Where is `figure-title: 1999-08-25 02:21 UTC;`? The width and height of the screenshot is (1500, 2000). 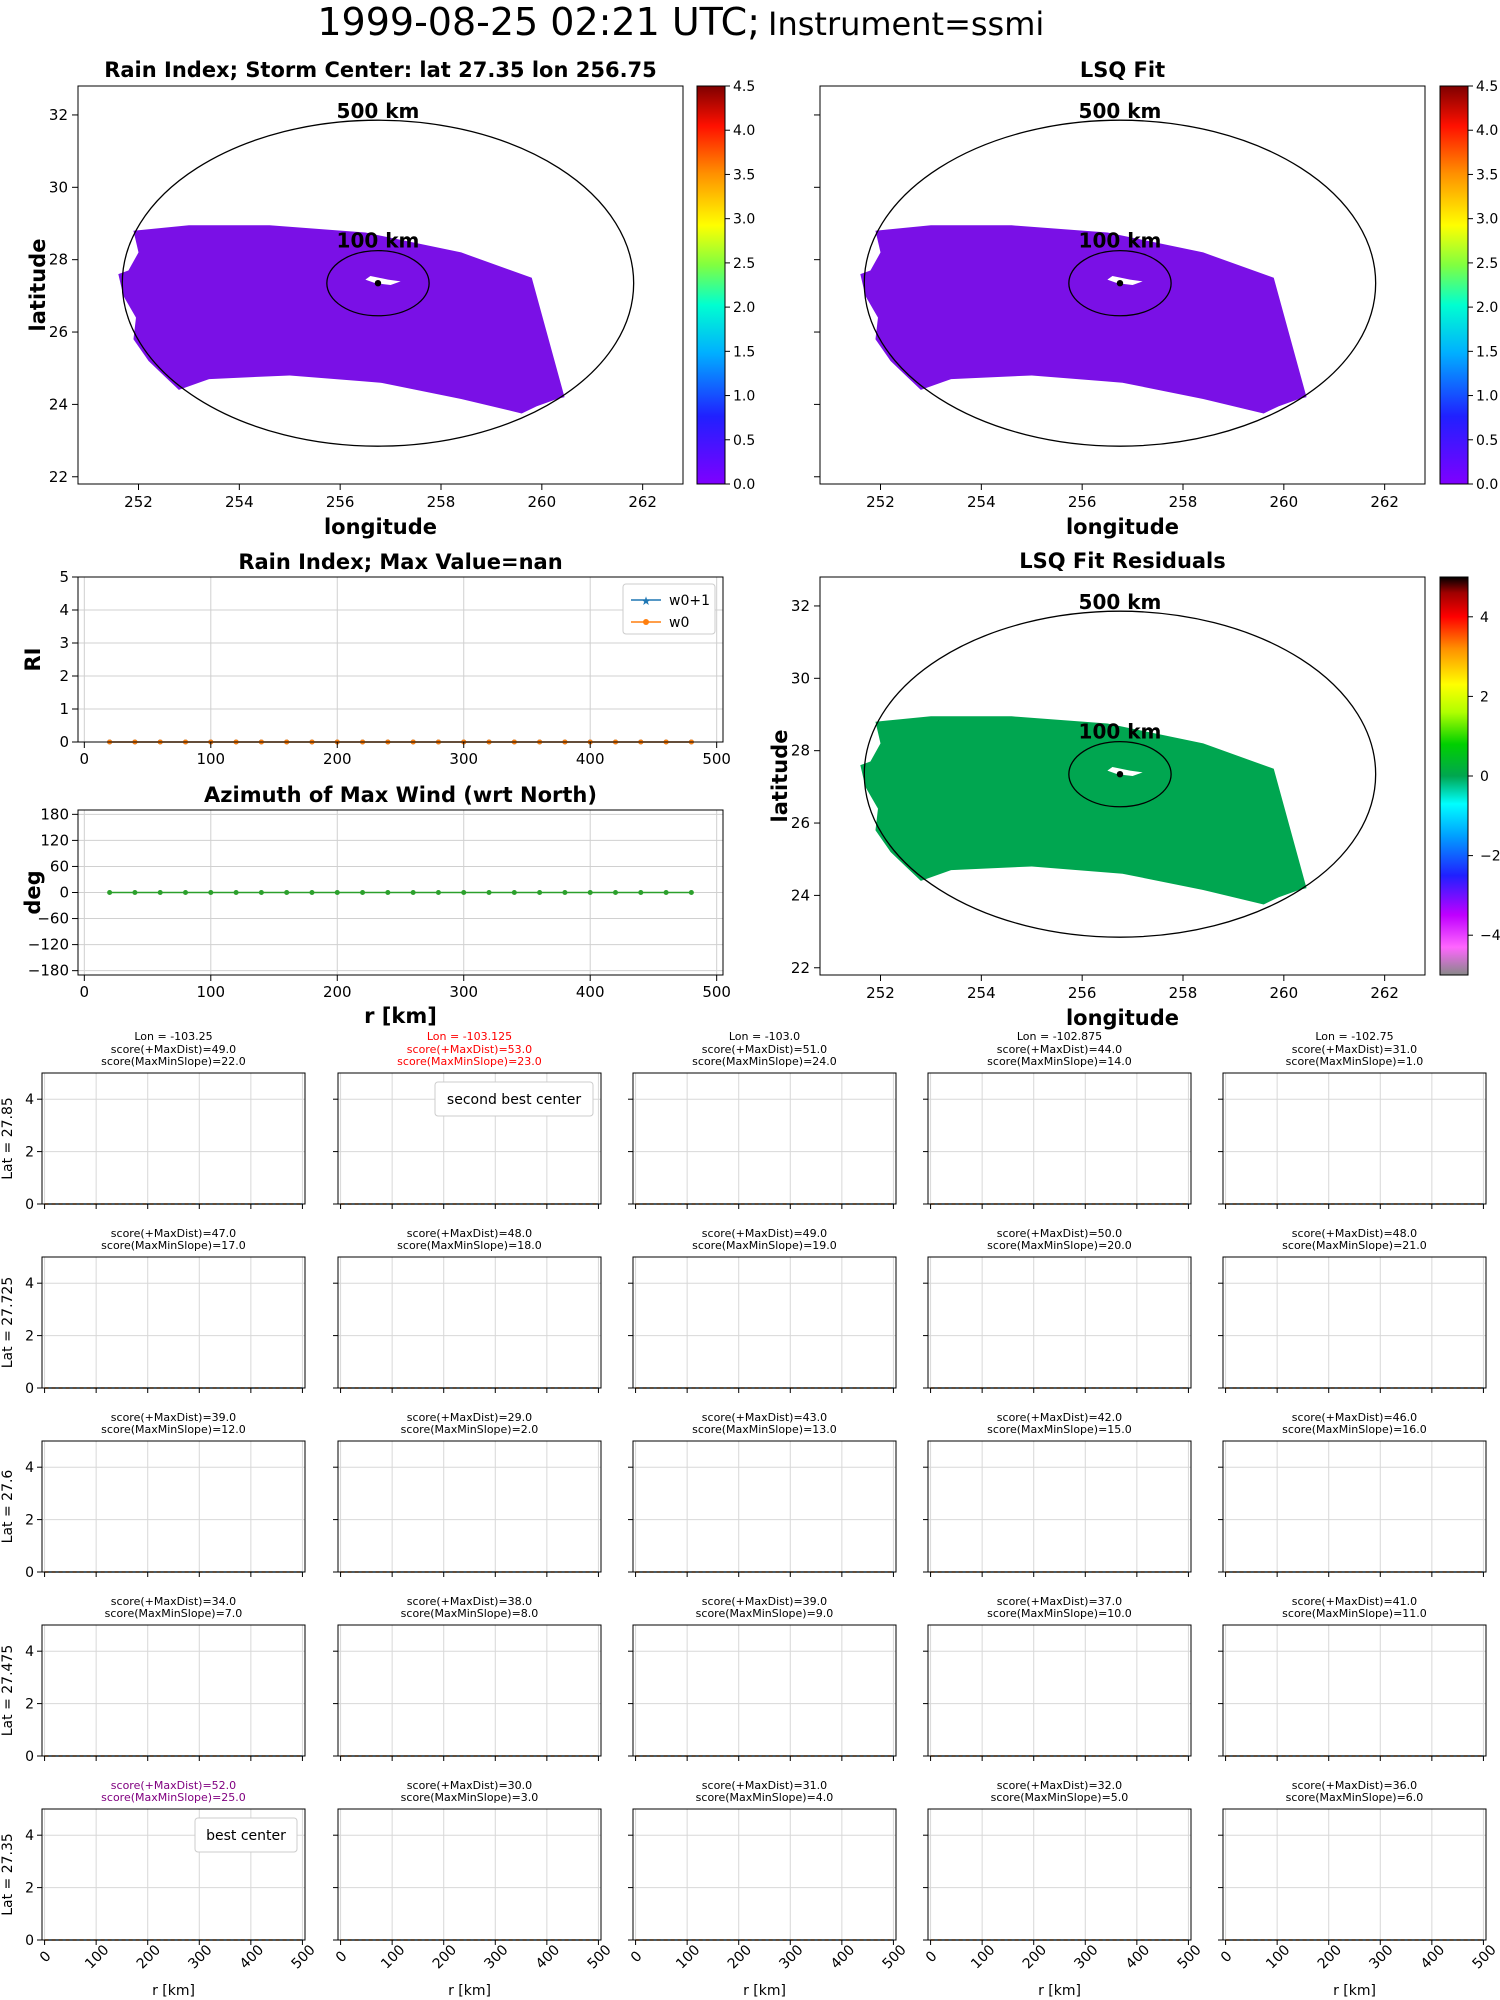 figure-title: 1999-08-25 02:21 UTC; is located at coordinates (538, 22).